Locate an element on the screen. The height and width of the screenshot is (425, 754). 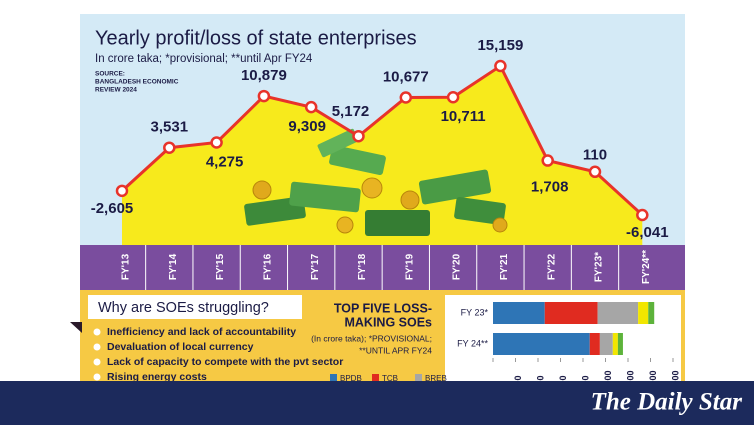
money-illustration is located at coordinates (376, 182).